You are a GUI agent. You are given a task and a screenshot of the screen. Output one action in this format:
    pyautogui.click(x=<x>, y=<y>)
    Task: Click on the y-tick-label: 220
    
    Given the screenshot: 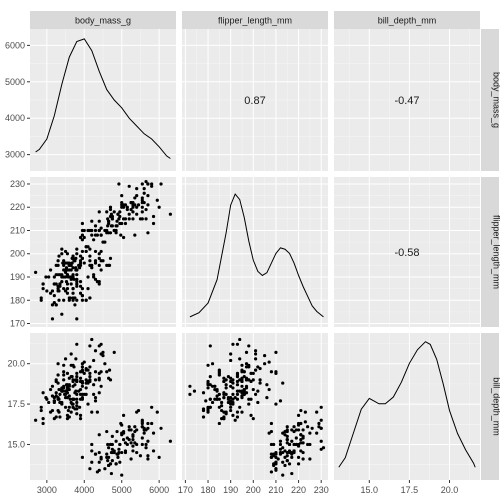 What is the action you would take?
    pyautogui.click(x=17, y=207)
    